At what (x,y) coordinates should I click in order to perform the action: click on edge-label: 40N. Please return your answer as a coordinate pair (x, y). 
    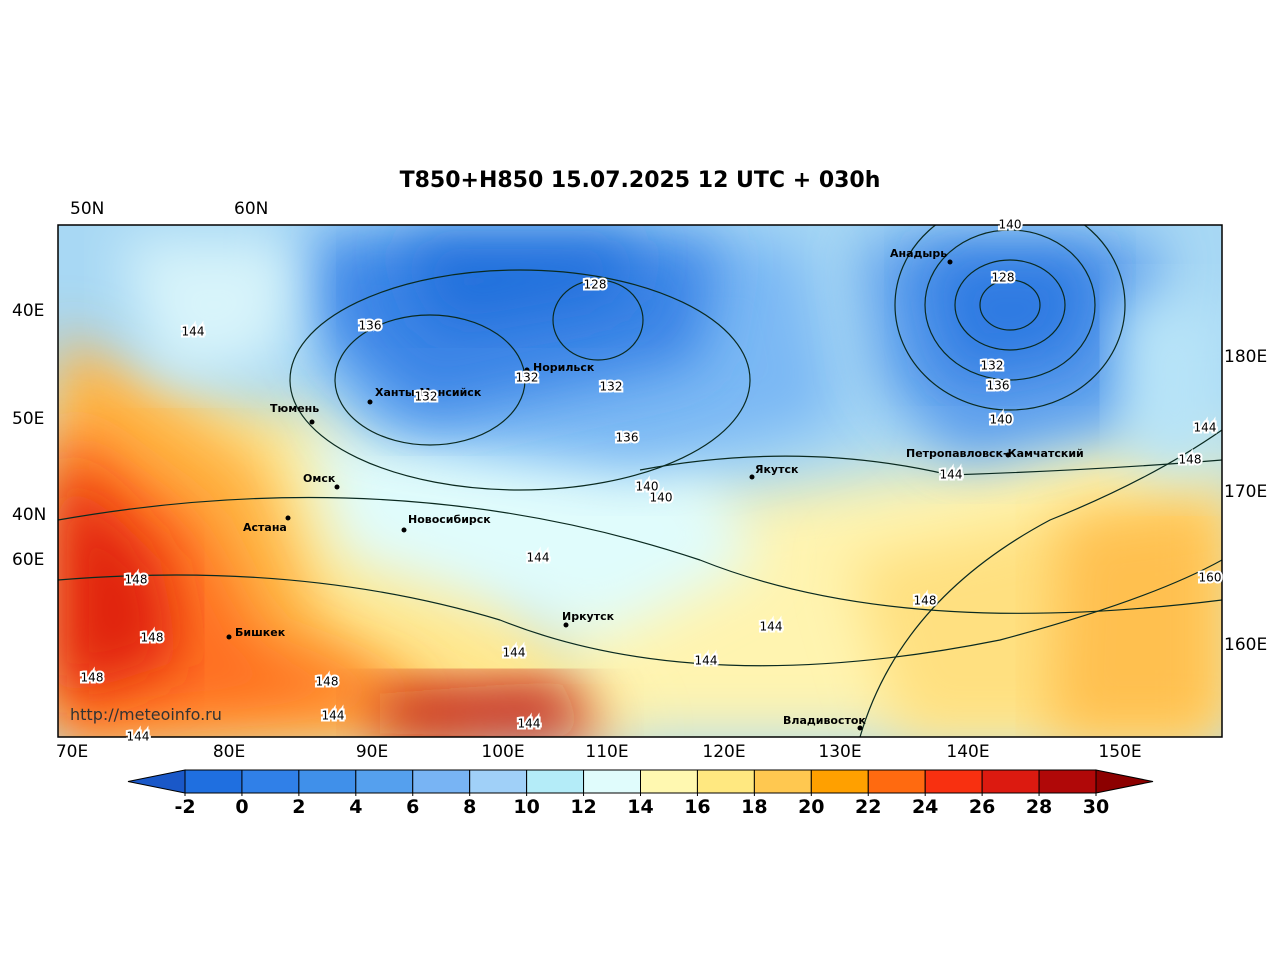
    Looking at the image, I should click on (29, 515).